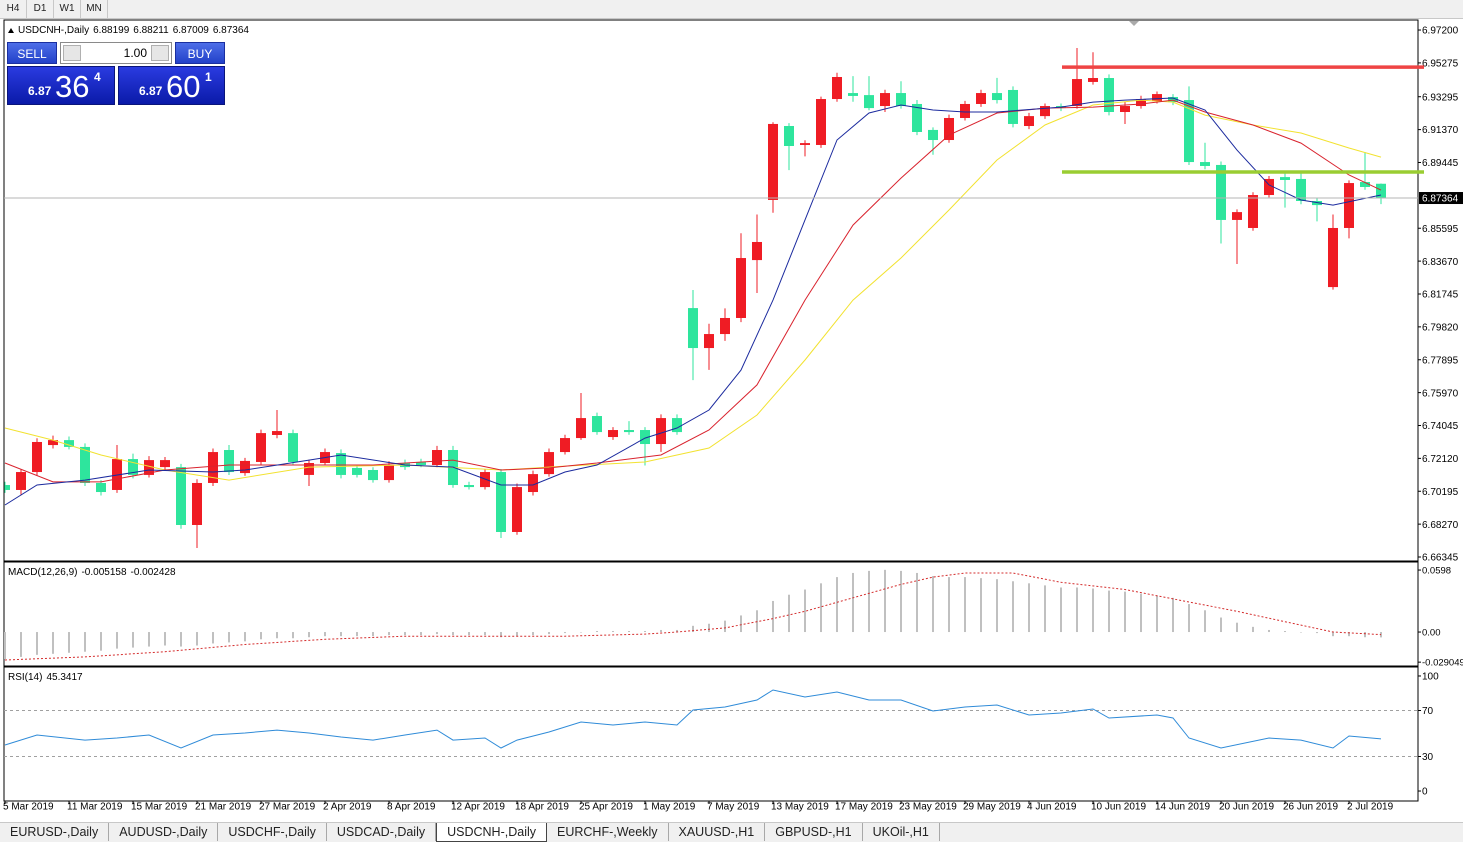 This screenshot has height=842, width=1463. I want to click on chart-tab: AUDUSD-,Daily, so click(164, 832).